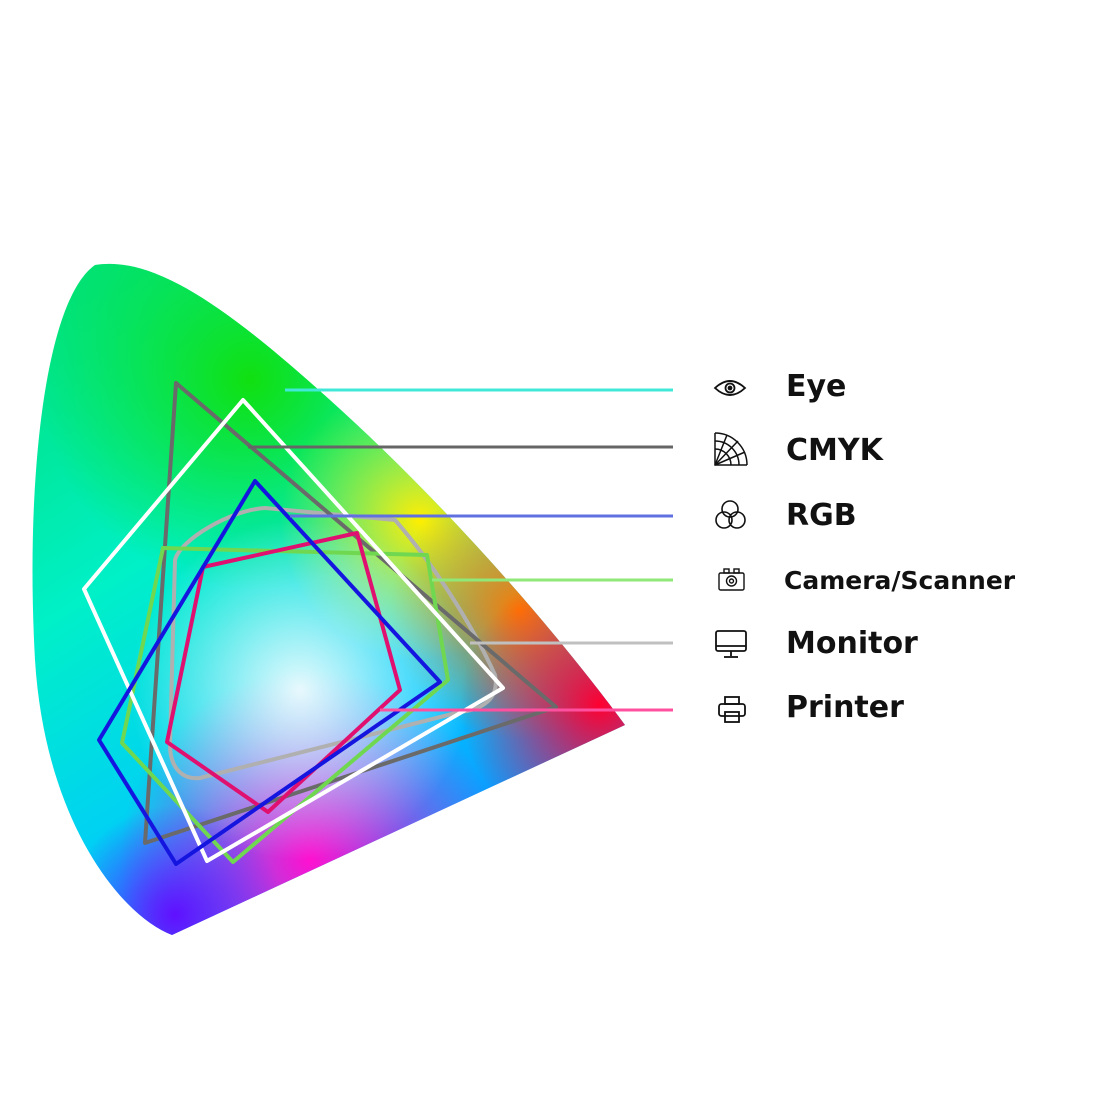 The image size is (1101, 1101). What do you see at coordinates (731, 644) in the screenshot?
I see `monitor-icon` at bounding box center [731, 644].